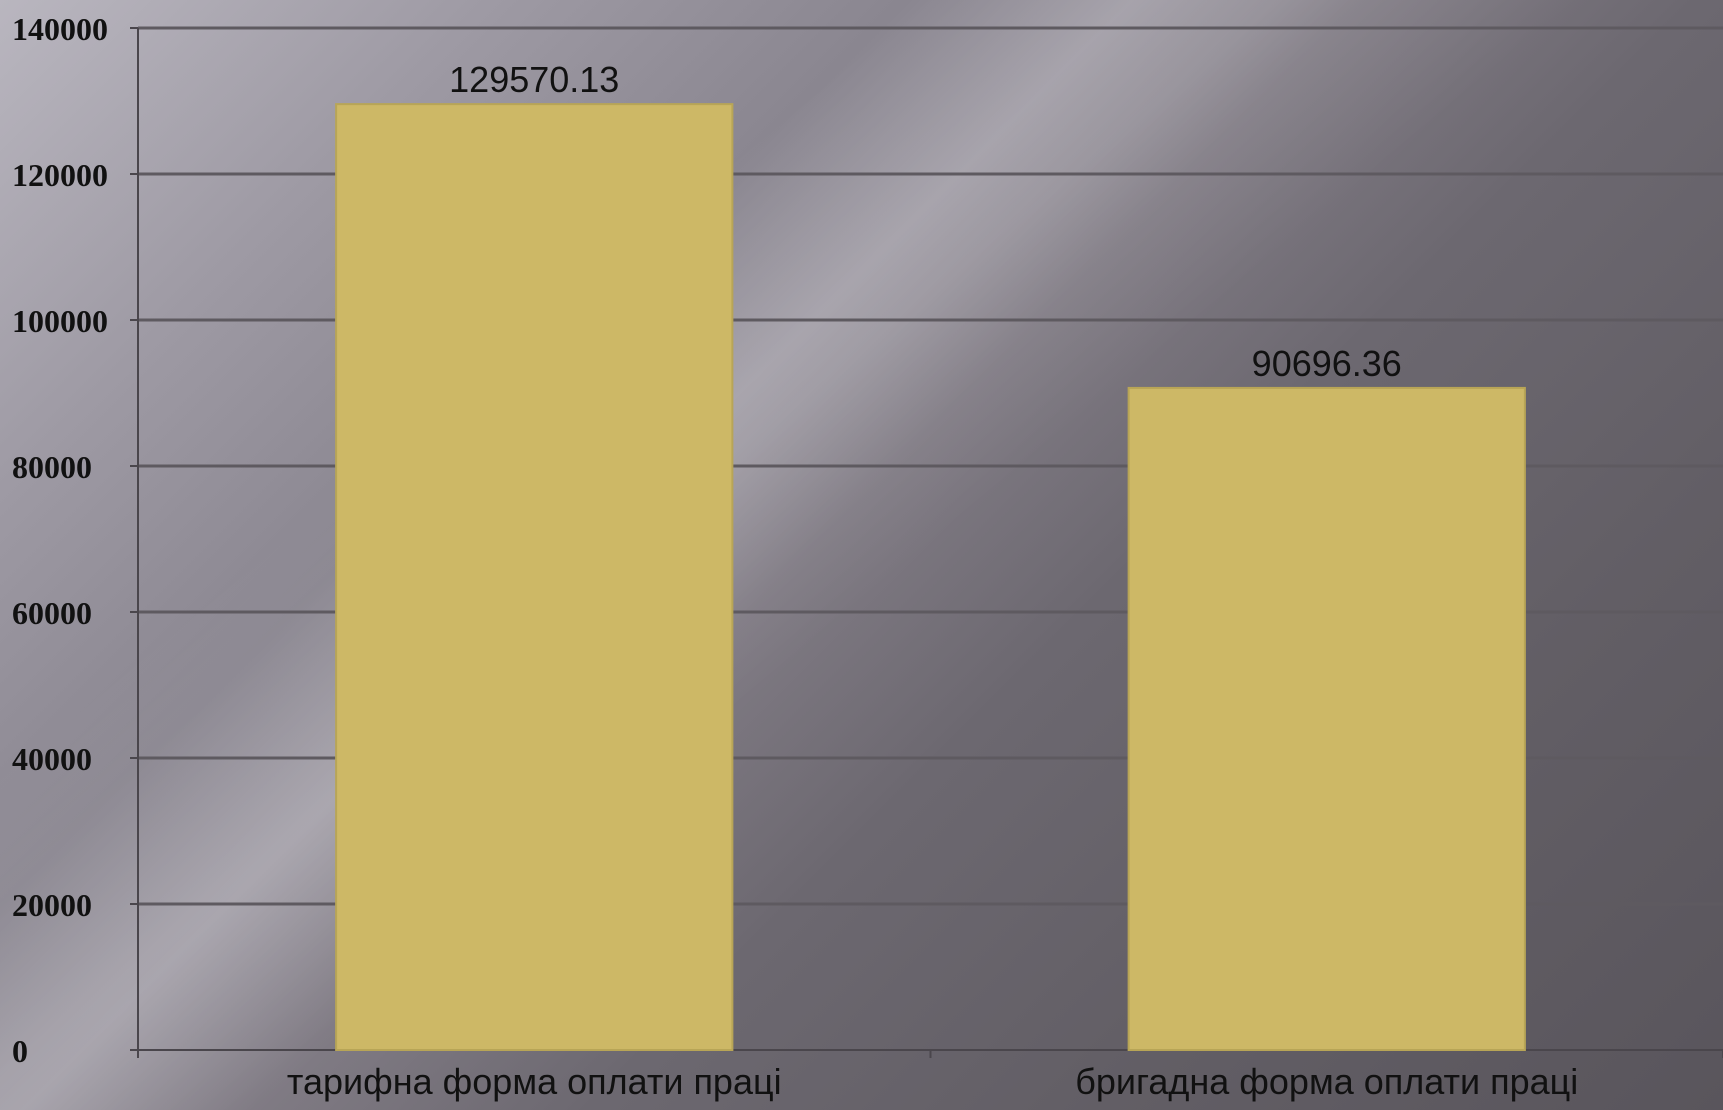 Image resolution: width=1723 pixels, height=1110 pixels. I want to click on x-category-label: бригадна форма оплати праці, so click(1326, 1081).